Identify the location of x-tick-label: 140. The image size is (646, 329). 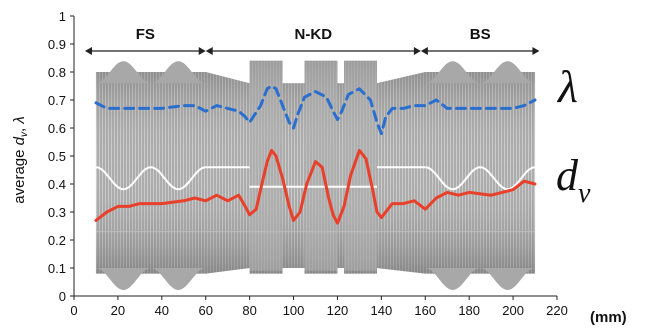
(382, 310).